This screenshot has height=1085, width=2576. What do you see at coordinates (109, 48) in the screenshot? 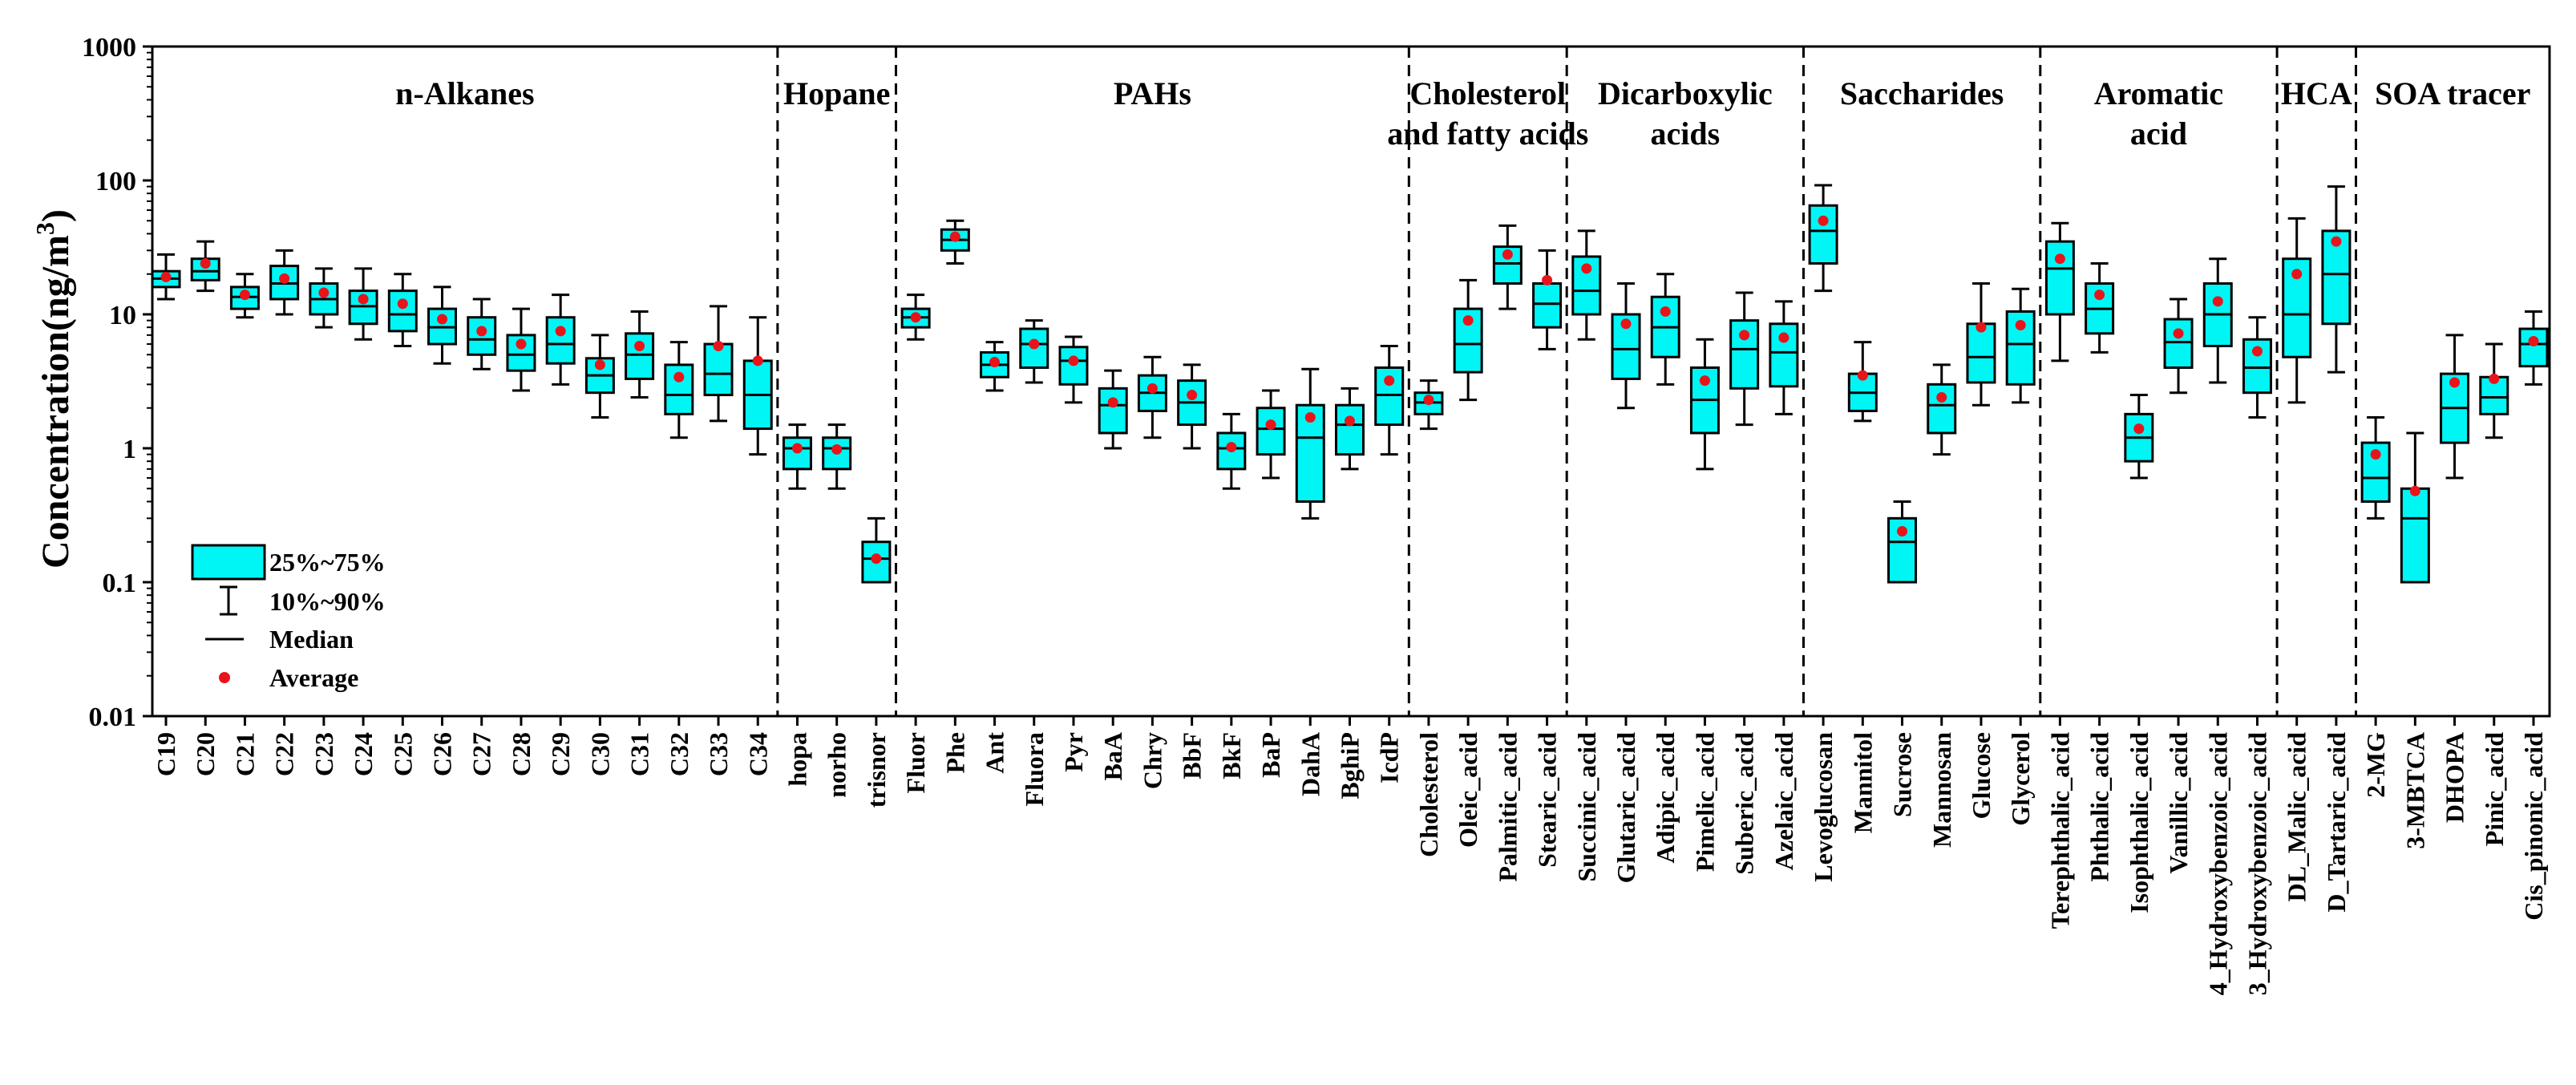
I see `y-tick-label: 1000` at bounding box center [109, 48].